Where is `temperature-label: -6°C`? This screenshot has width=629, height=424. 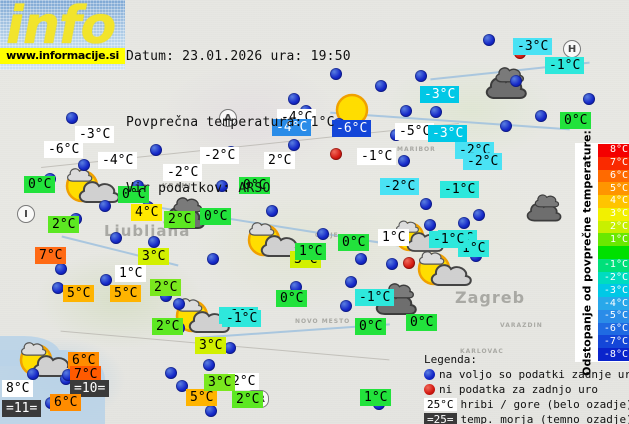
temperature-label: -6°C is located at coordinates (64, 149).